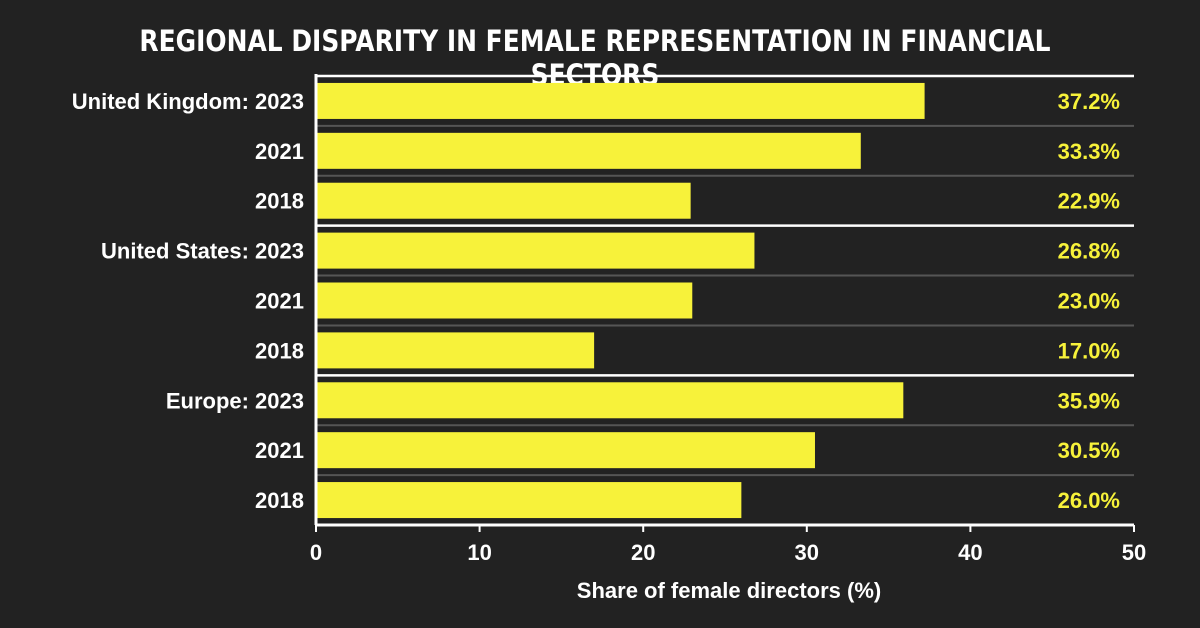 The width and height of the screenshot is (1200, 628). What do you see at coordinates (1089, 251) in the screenshot?
I see `value-label: 26.8%` at bounding box center [1089, 251].